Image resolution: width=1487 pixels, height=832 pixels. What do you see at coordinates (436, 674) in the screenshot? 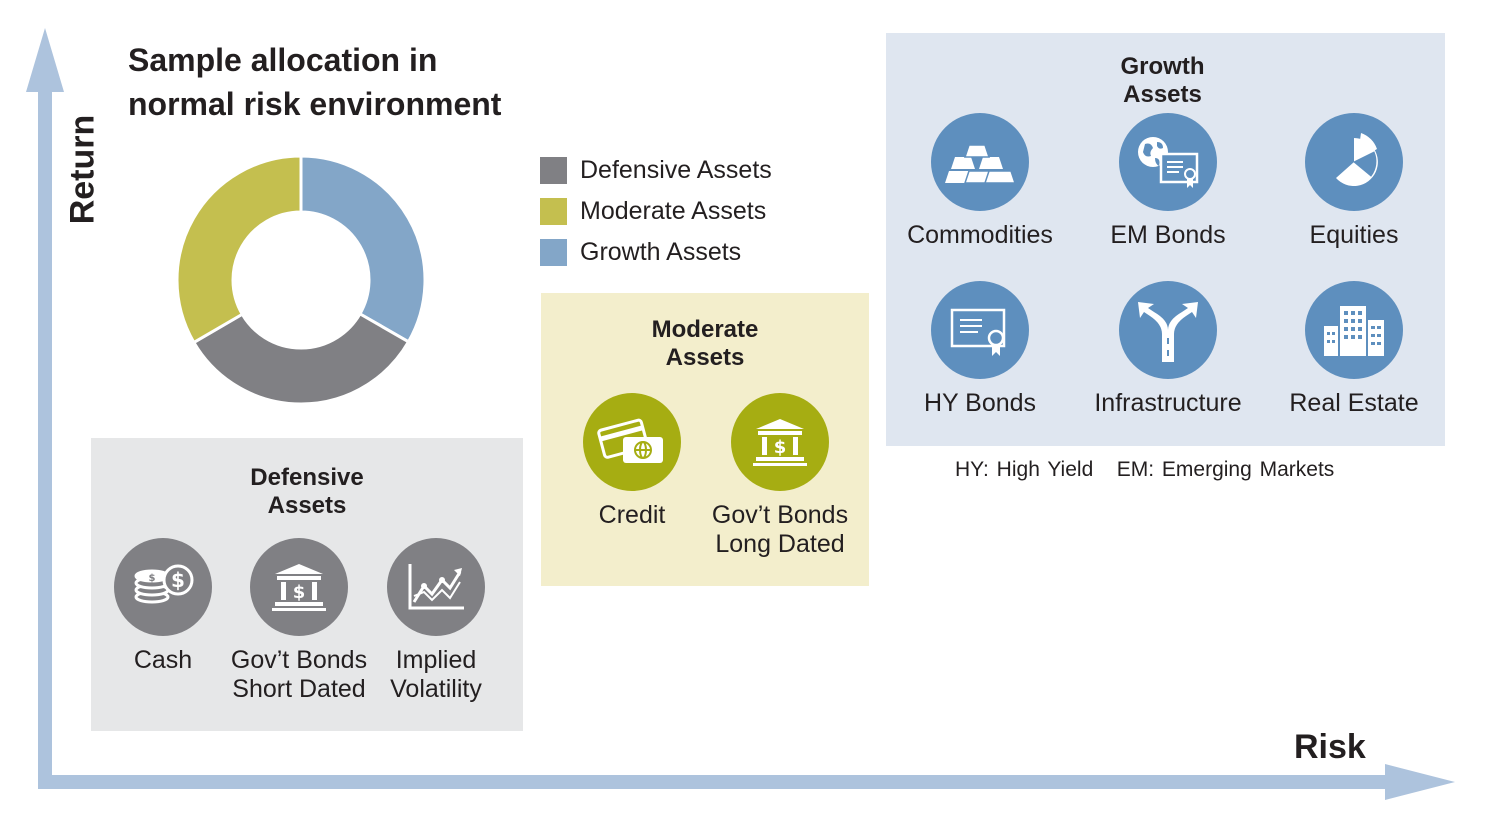
I see `asset-label-implied-volatility: Implied Volatility` at bounding box center [436, 674].